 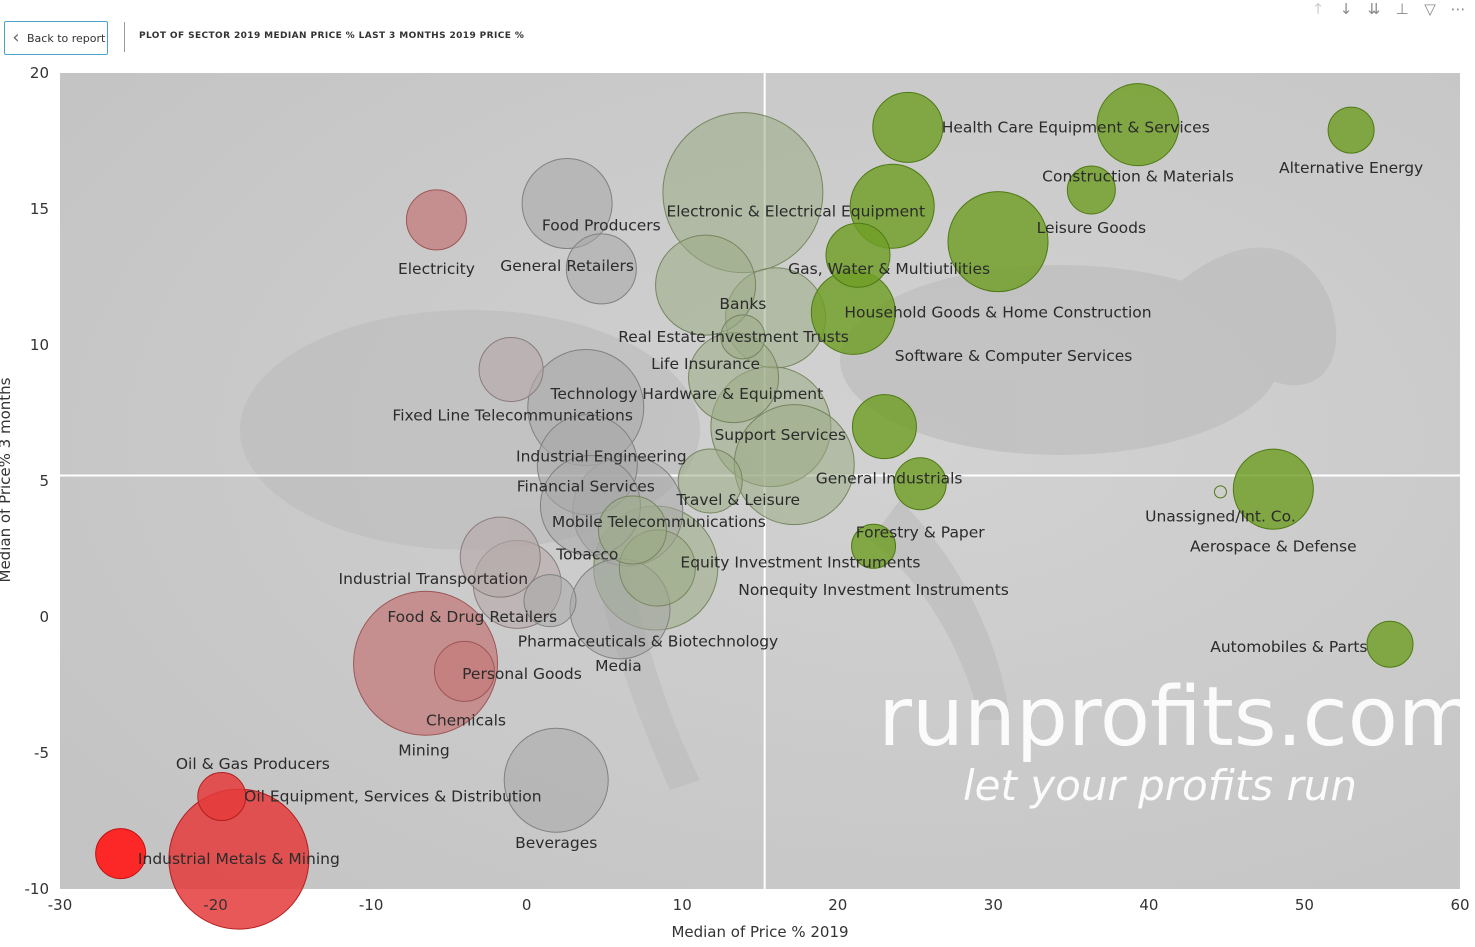 What do you see at coordinates (215, 905) in the screenshot?
I see `x-tick-label: -20` at bounding box center [215, 905].